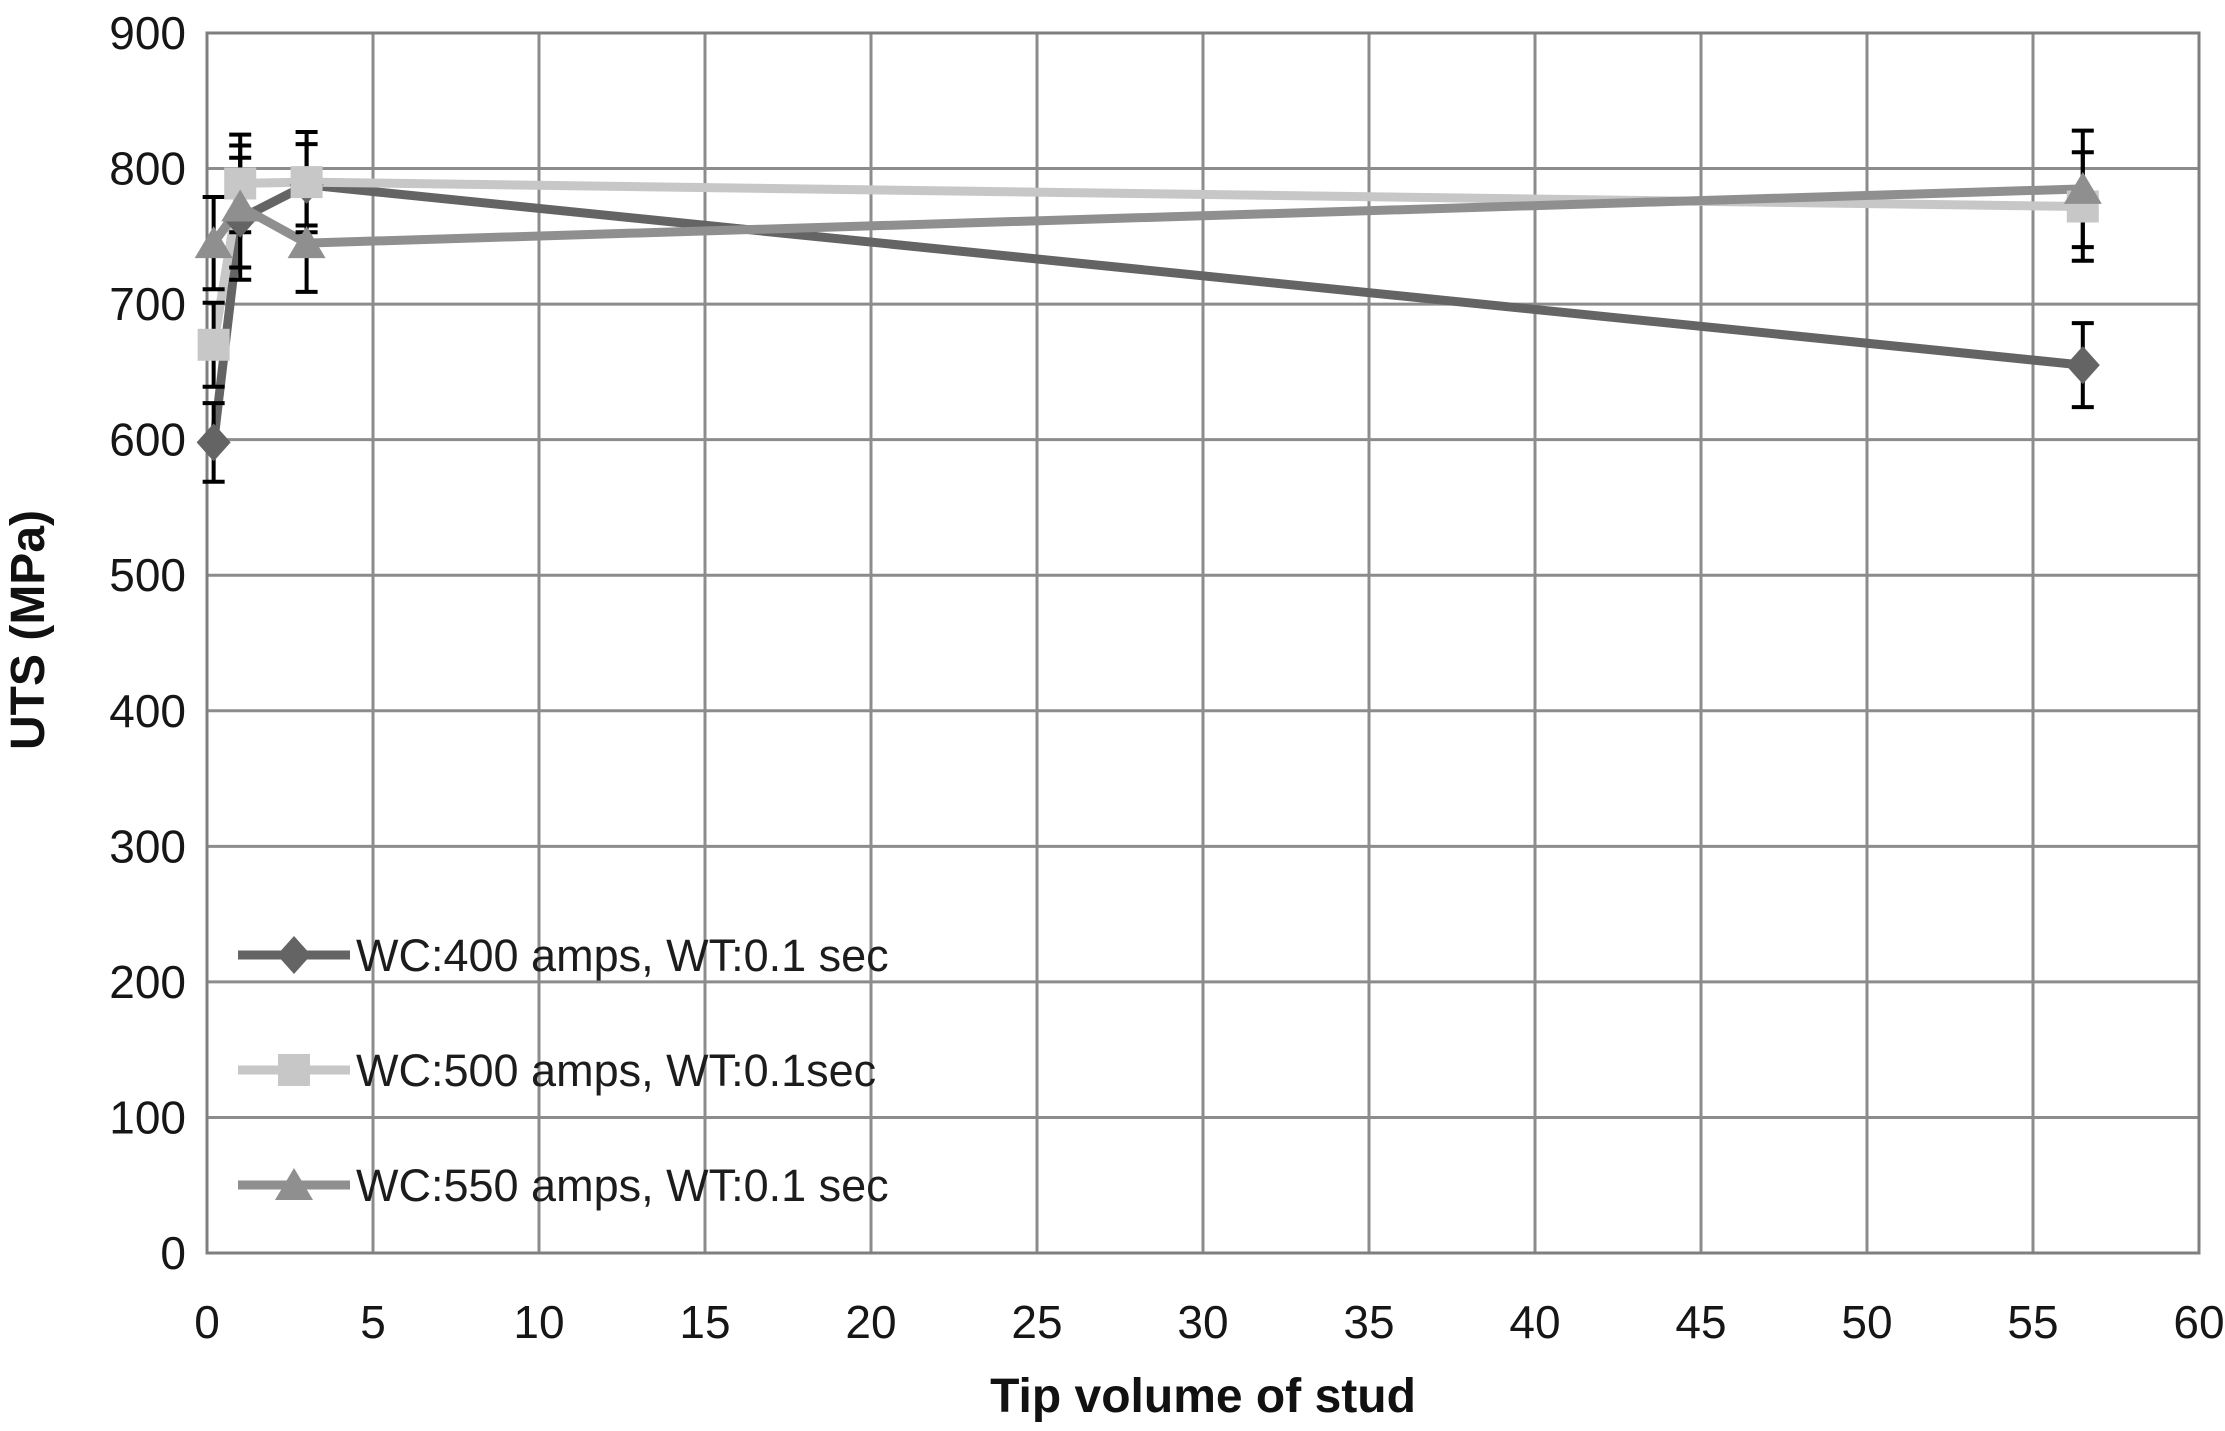  I want to click on x-tick-label: 35, so click(1368, 1322).